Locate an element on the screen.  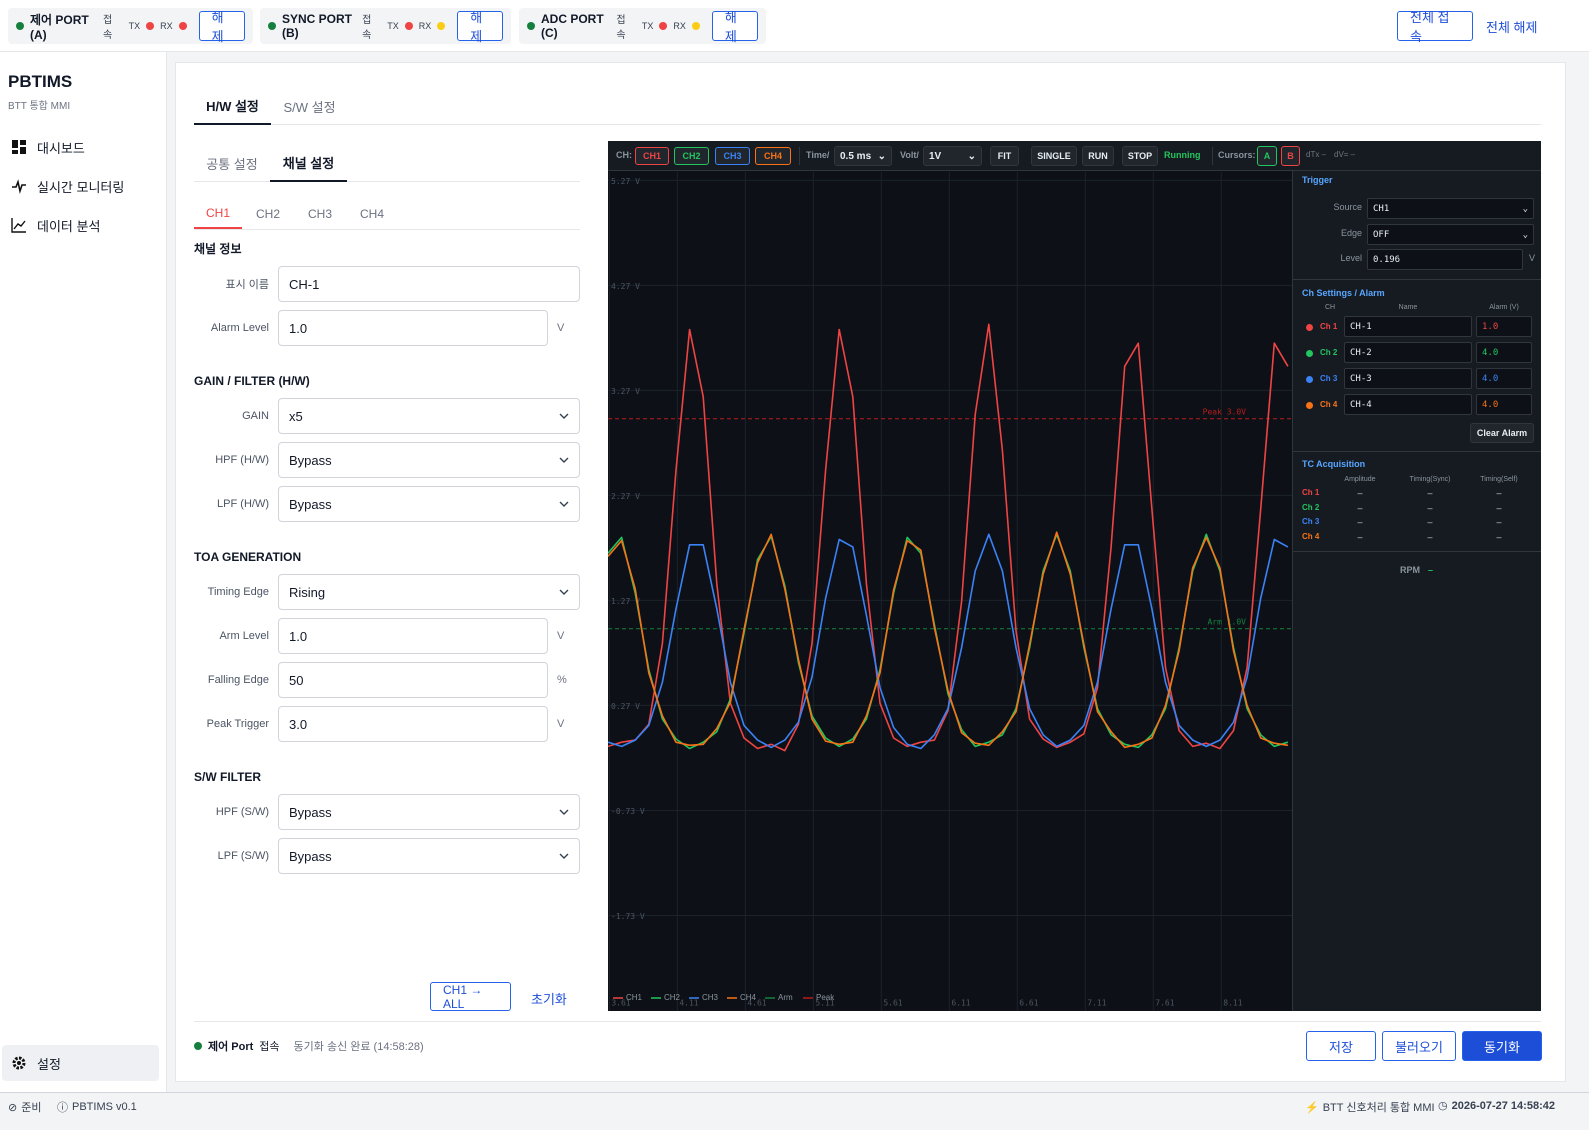
ch-tab: CH2 is located at coordinates (267, 213).